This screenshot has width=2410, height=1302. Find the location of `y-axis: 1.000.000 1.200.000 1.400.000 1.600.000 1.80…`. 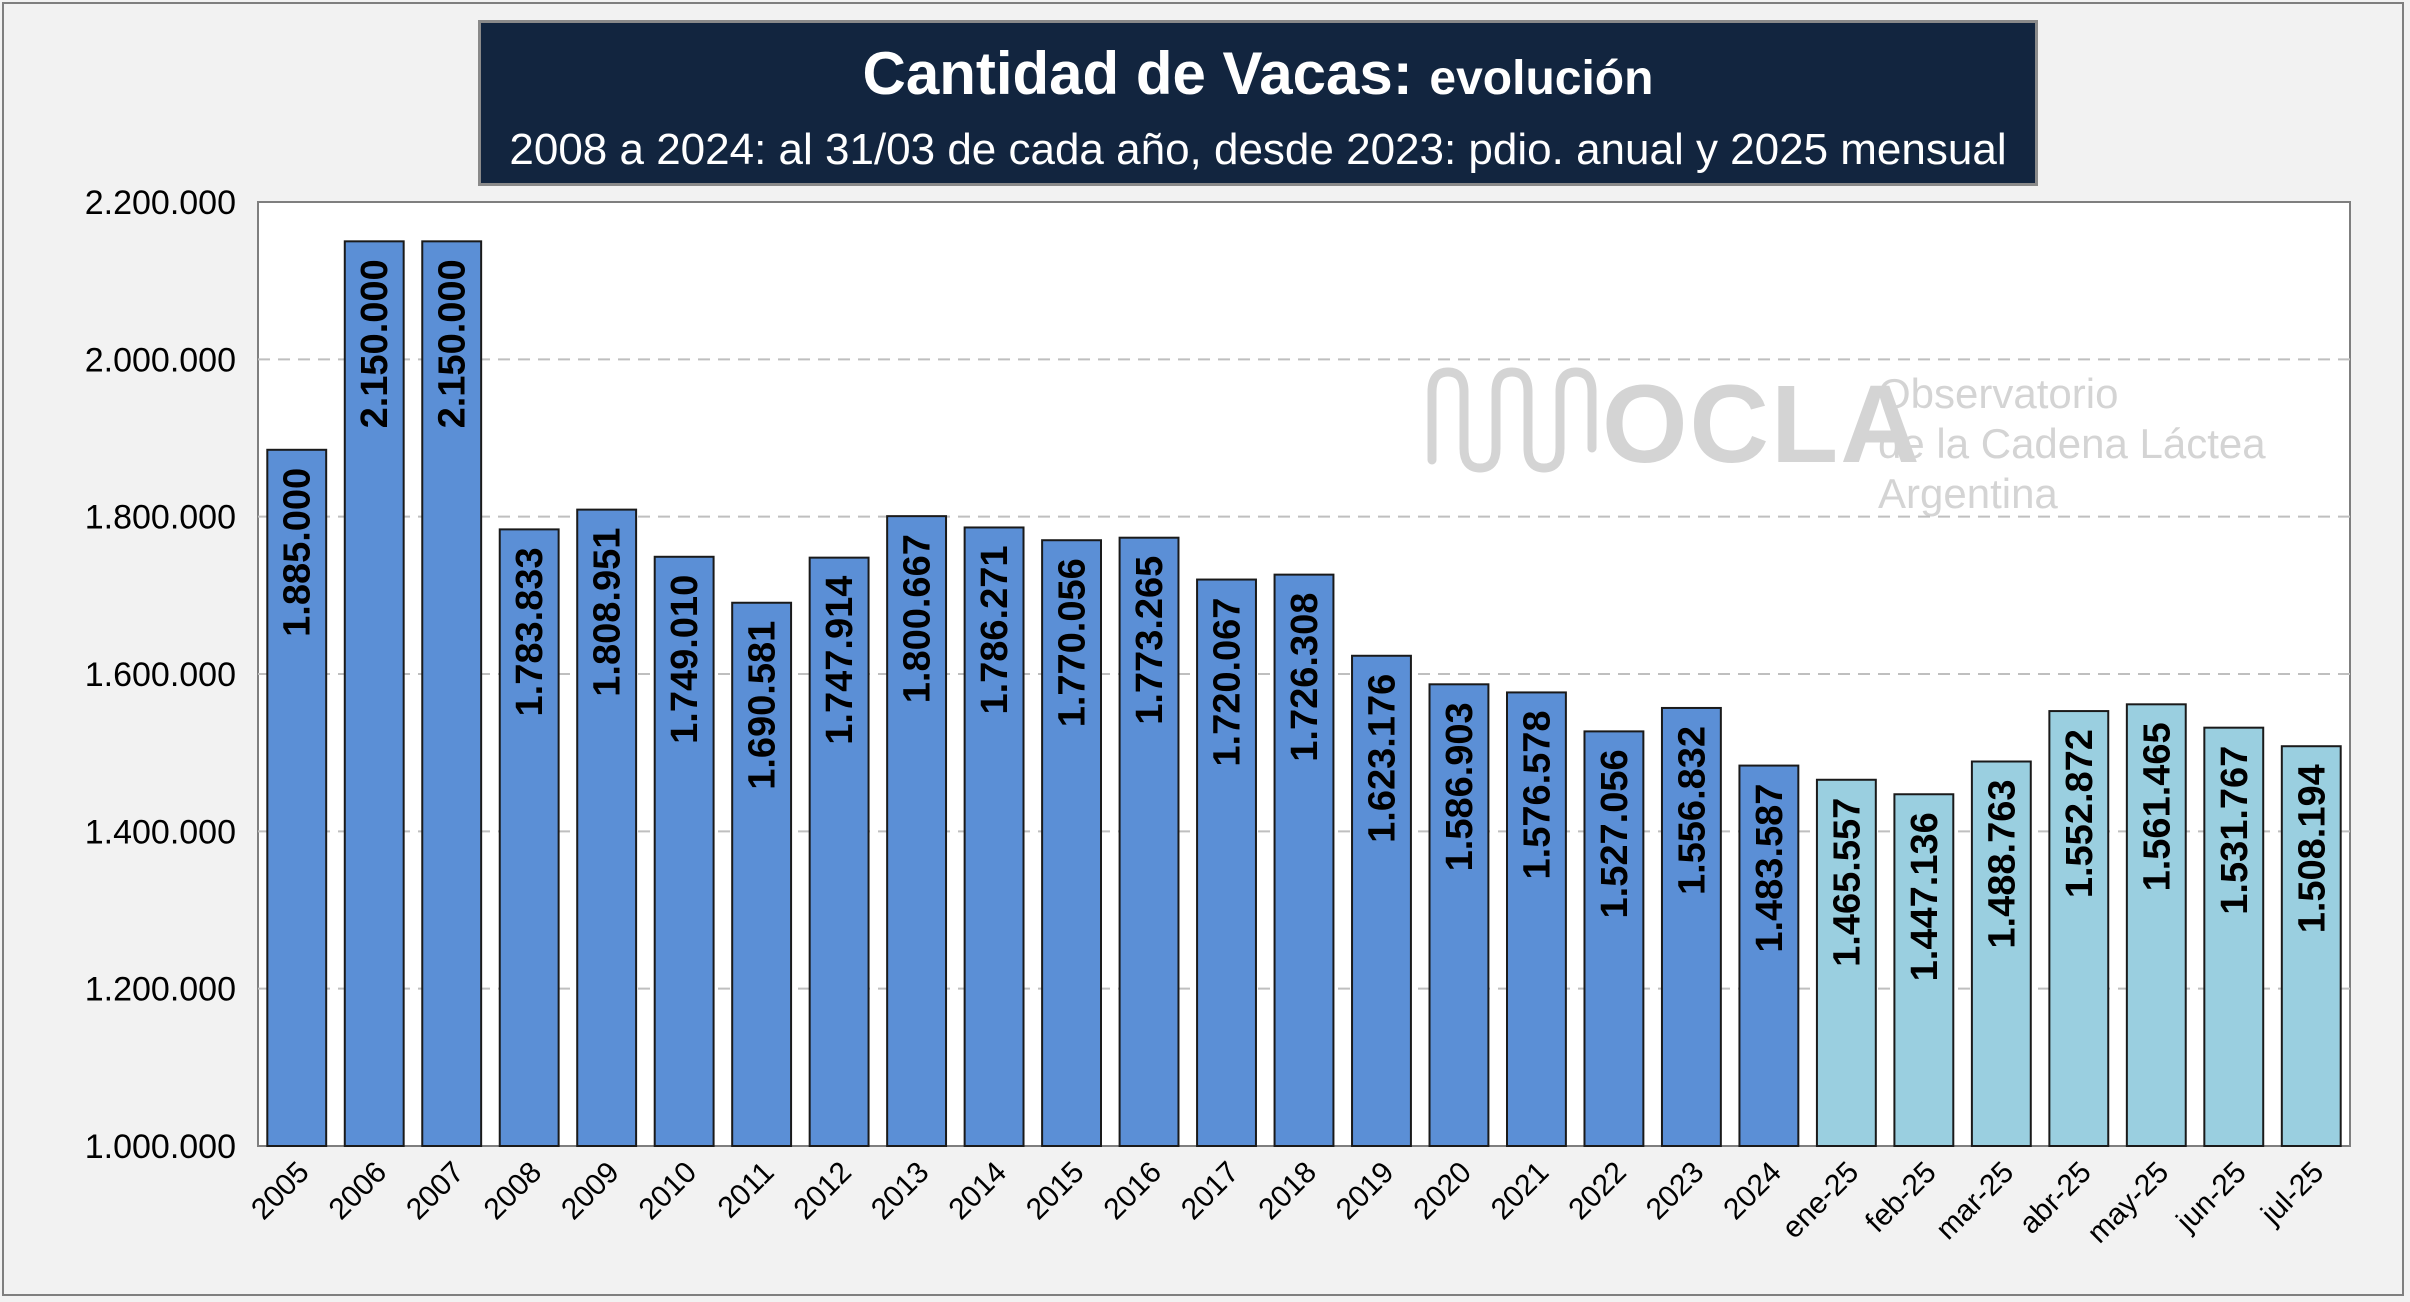

y-axis: 1.000.000 1.200.000 1.400.000 1.600.000 1.80… is located at coordinates (160, 675).